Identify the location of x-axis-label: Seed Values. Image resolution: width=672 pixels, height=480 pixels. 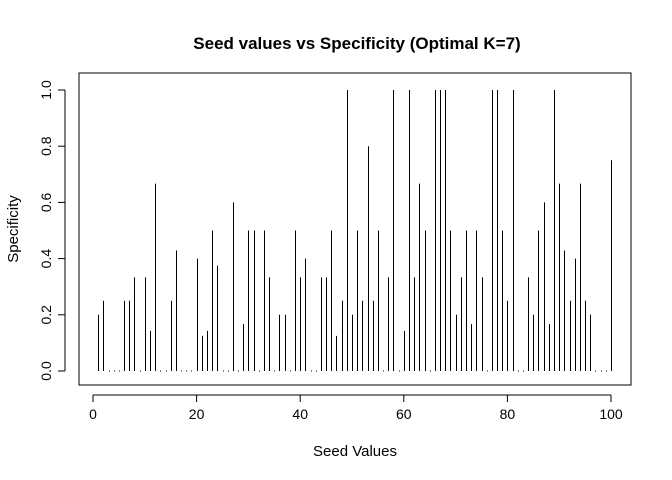
(355, 451).